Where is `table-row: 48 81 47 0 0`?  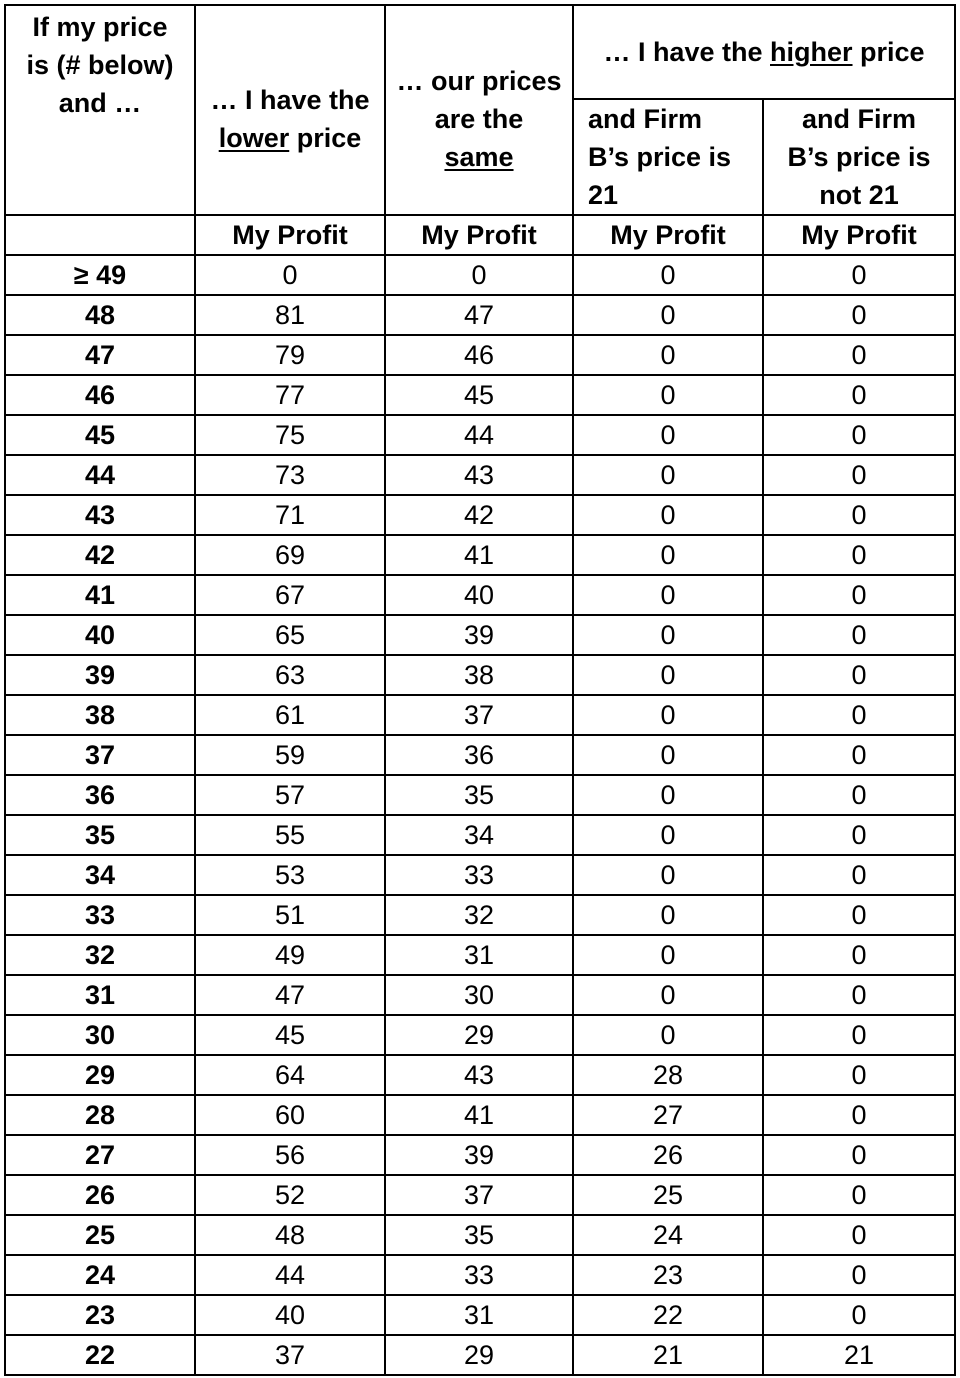
table-row: 48 81 47 0 0 is located at coordinates (480, 315).